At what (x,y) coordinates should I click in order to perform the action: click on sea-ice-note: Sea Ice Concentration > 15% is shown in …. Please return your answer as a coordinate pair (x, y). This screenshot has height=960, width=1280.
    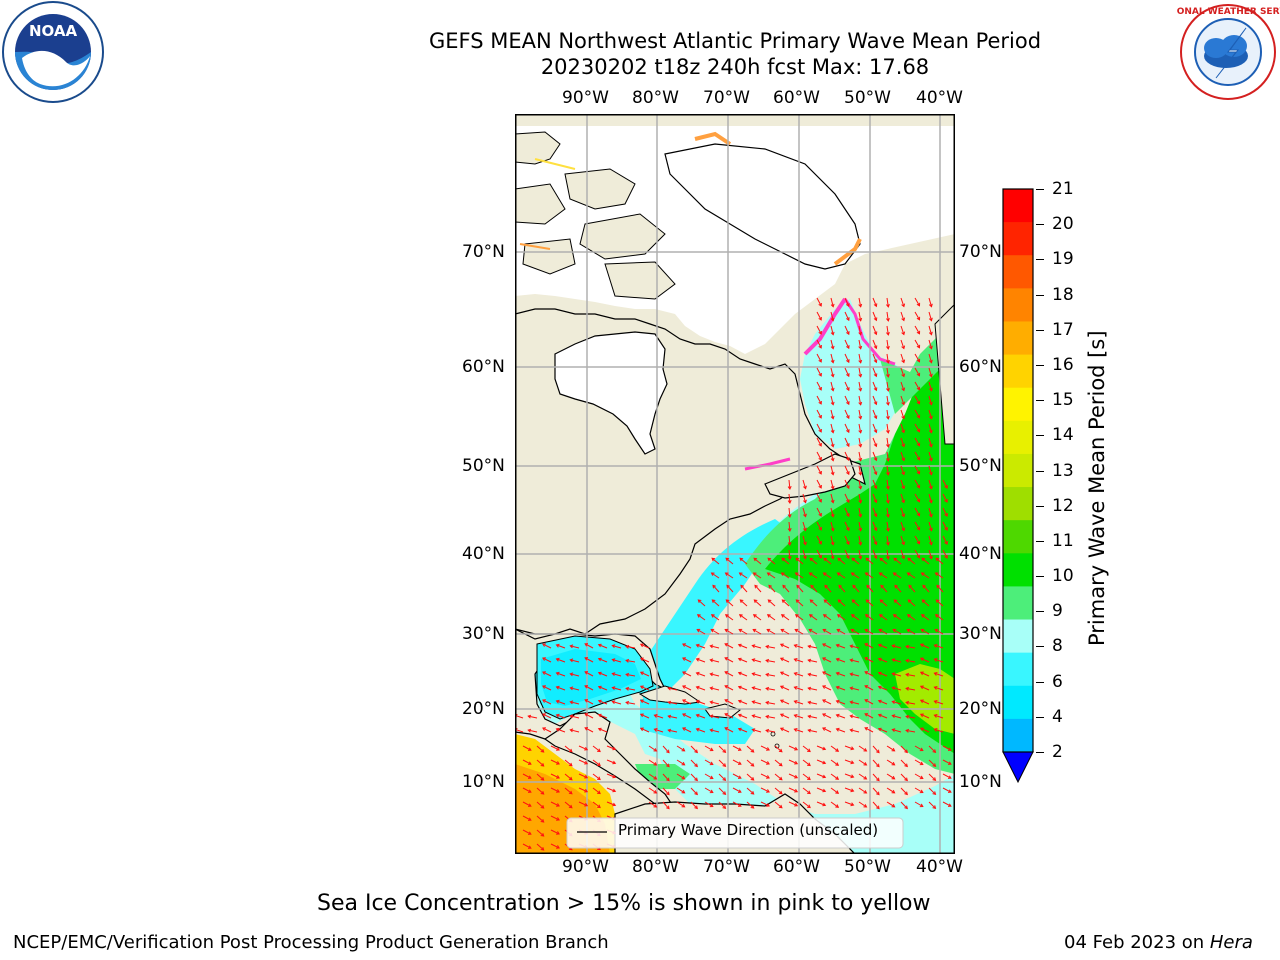
    Looking at the image, I should click on (624, 903).